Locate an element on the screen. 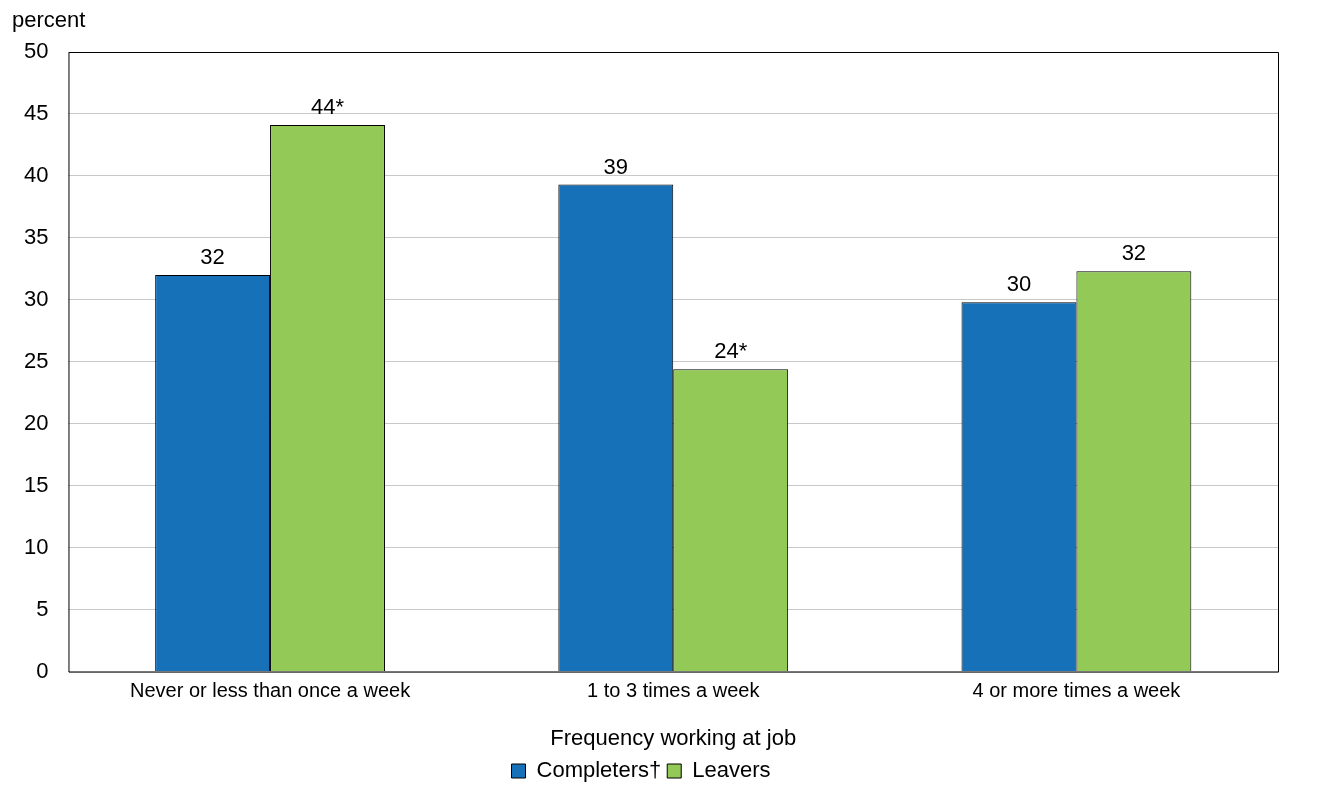  x-axis-title: Frequency working at job is located at coordinates (673, 737).